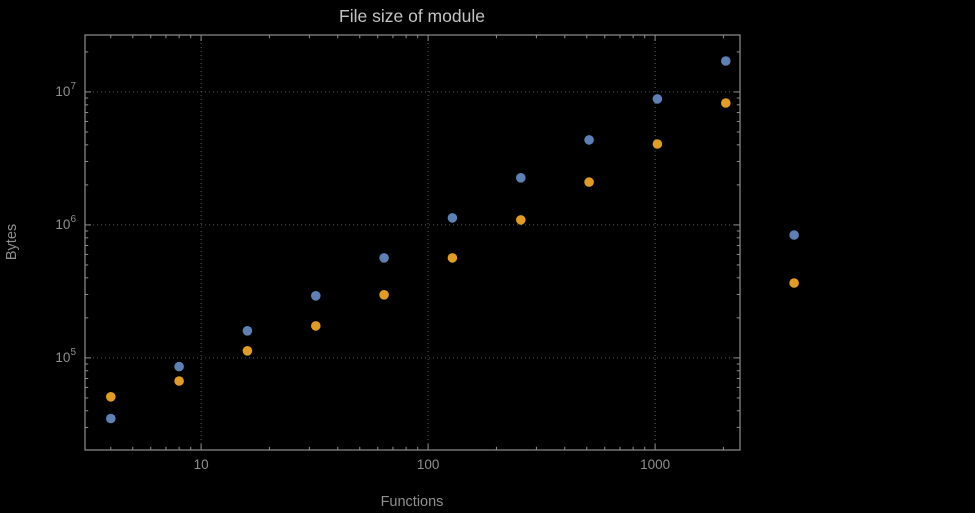 This screenshot has height=513, width=975. What do you see at coordinates (65, 90) in the screenshot?
I see `y-tick-label: 10⁷` at bounding box center [65, 90].